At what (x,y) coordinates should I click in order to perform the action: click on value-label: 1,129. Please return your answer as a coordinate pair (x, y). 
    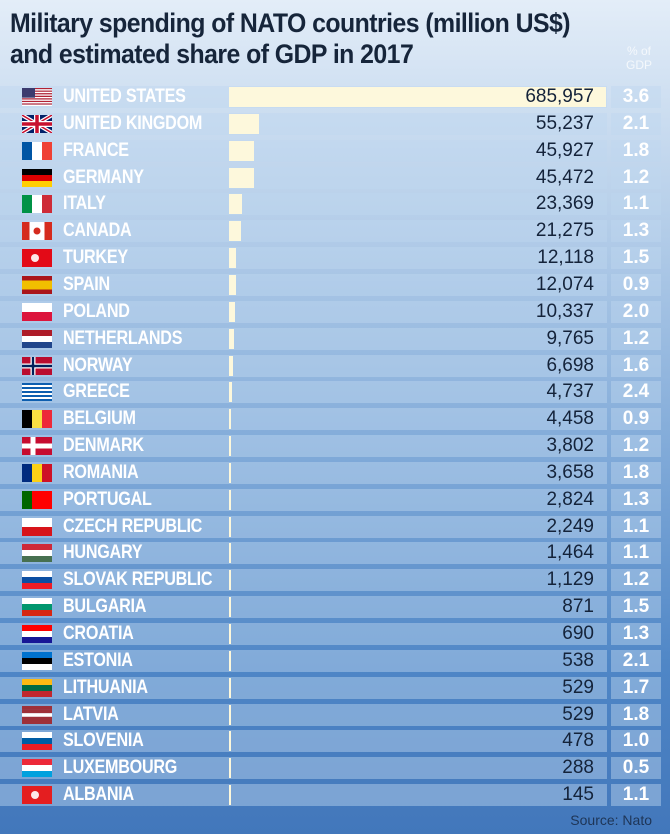
    Looking at the image, I should click on (570, 580).